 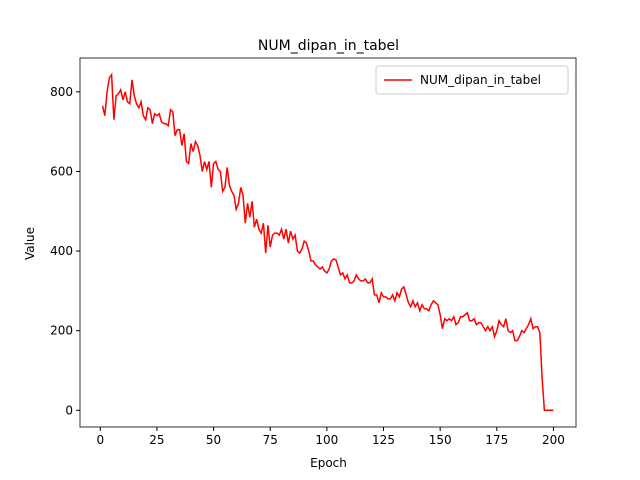 What do you see at coordinates (61, 331) in the screenshot?
I see `y-tick-label: 200` at bounding box center [61, 331].